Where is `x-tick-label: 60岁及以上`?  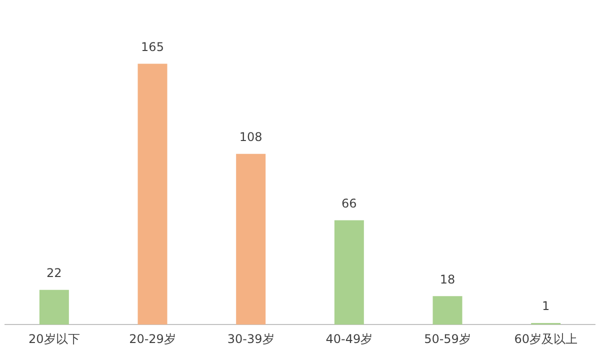 x-tick-label: 60岁及以上 is located at coordinates (546, 339).